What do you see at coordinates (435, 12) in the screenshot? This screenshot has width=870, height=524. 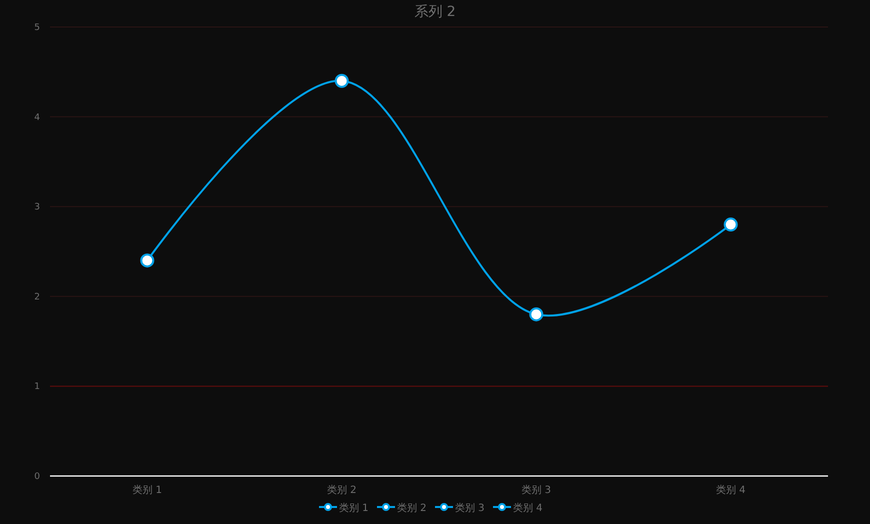 I see `chart-title: 系列 2` at bounding box center [435, 12].